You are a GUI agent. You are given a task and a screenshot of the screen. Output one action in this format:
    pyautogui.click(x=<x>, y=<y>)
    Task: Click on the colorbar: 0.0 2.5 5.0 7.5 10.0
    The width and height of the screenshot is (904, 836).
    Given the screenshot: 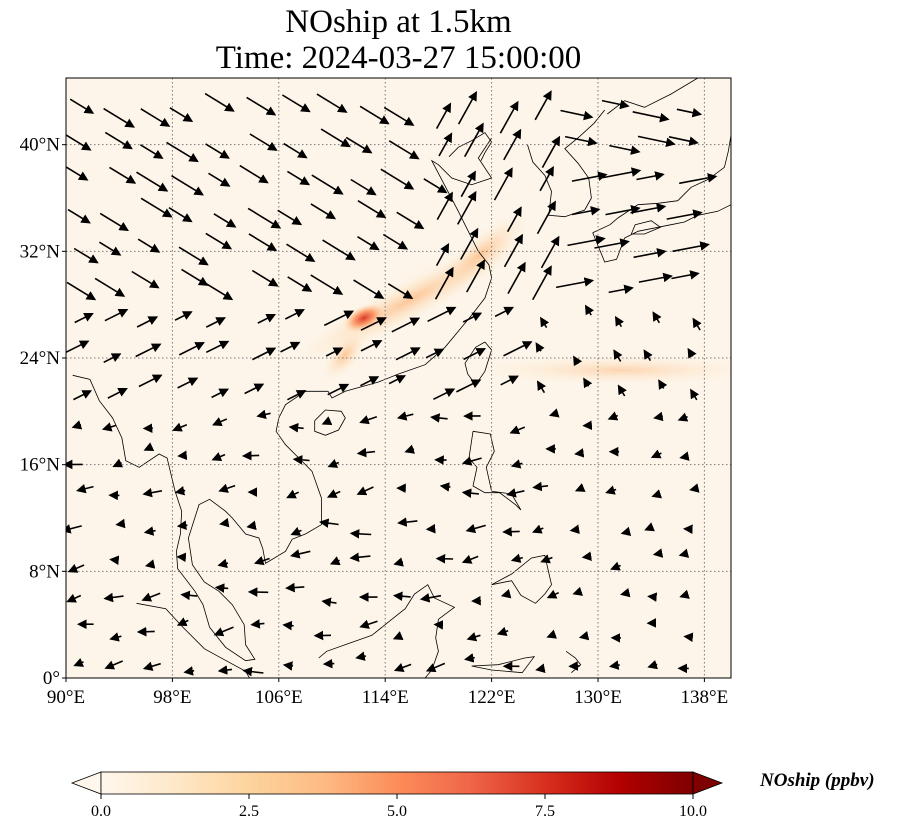 What is the action you would take?
    pyautogui.click(x=397, y=795)
    